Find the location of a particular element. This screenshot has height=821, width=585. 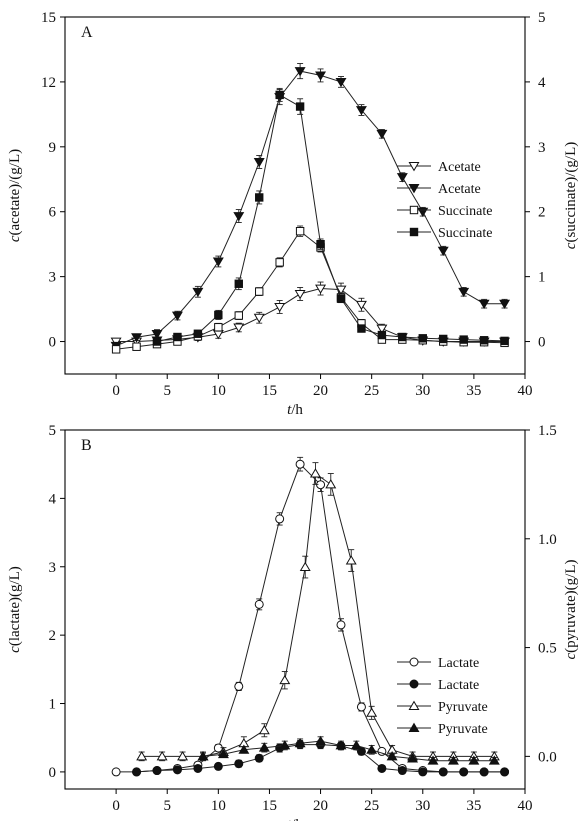

series-line is located at coordinates (348, 751).